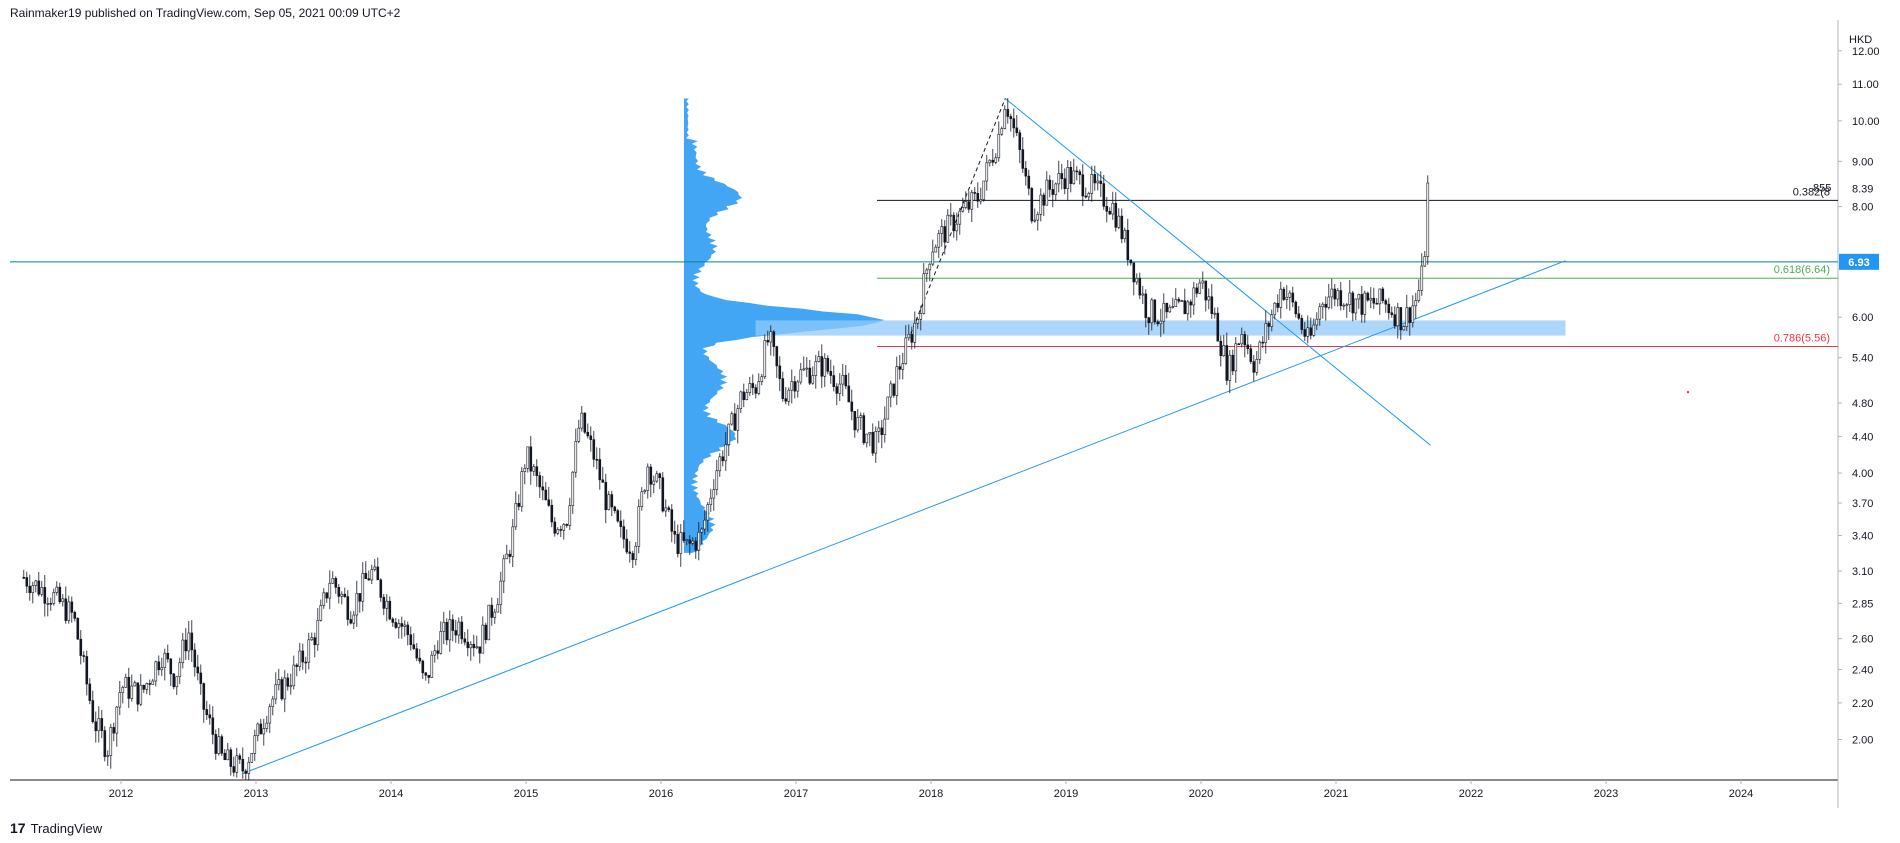 This screenshot has width=1900, height=843. What do you see at coordinates (1862, 474) in the screenshot?
I see `y-tick-label: 4.00` at bounding box center [1862, 474].